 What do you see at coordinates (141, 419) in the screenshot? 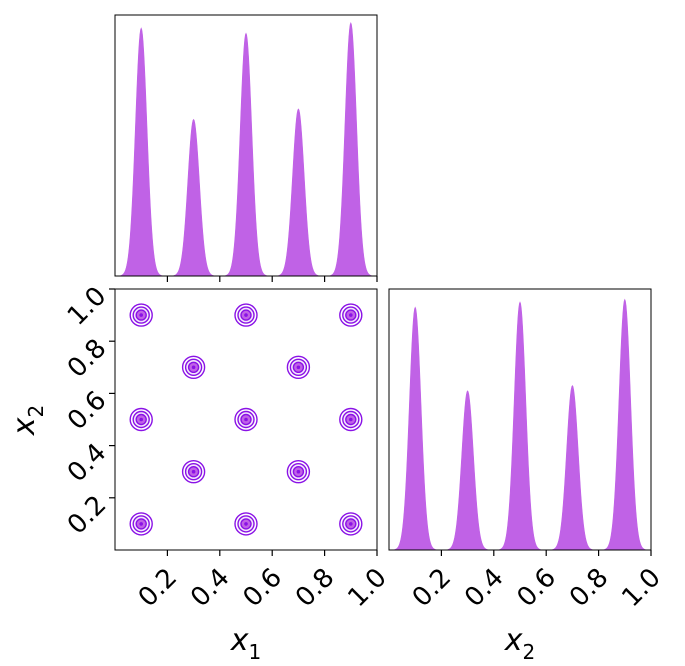
I see `mode-5-center` at bounding box center [141, 419].